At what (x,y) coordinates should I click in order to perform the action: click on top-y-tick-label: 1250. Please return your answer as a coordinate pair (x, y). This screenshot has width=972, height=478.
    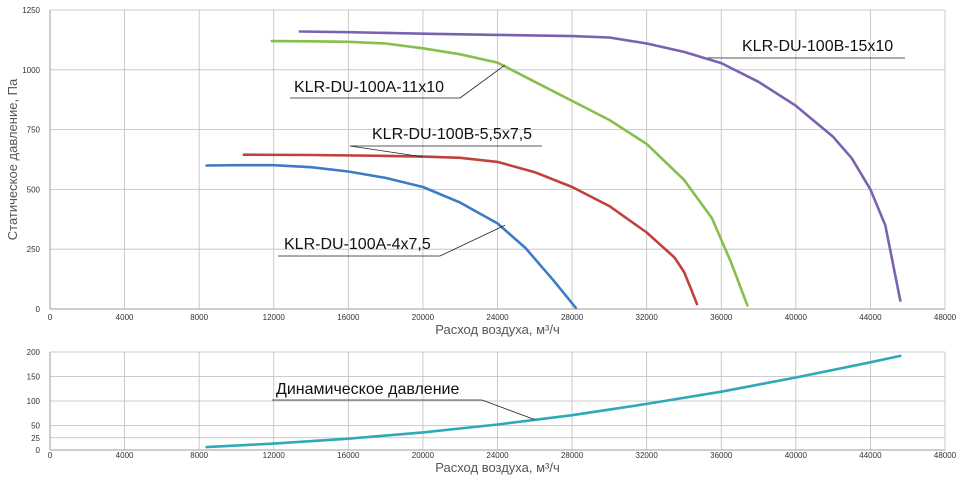
    Looking at the image, I should click on (31, 10).